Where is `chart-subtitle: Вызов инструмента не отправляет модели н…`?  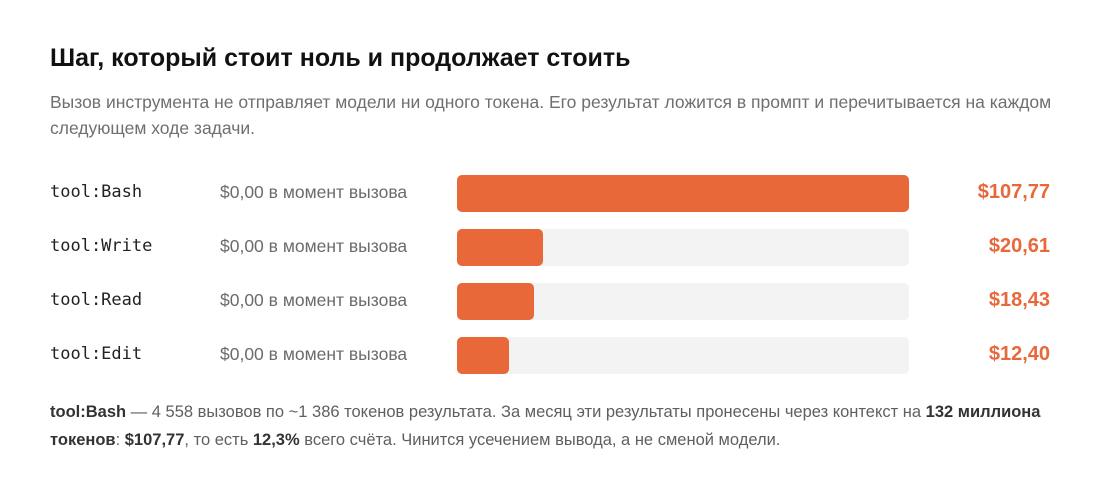
chart-subtitle: Вызов инструмента не отправляет модели н… is located at coordinates (551, 115).